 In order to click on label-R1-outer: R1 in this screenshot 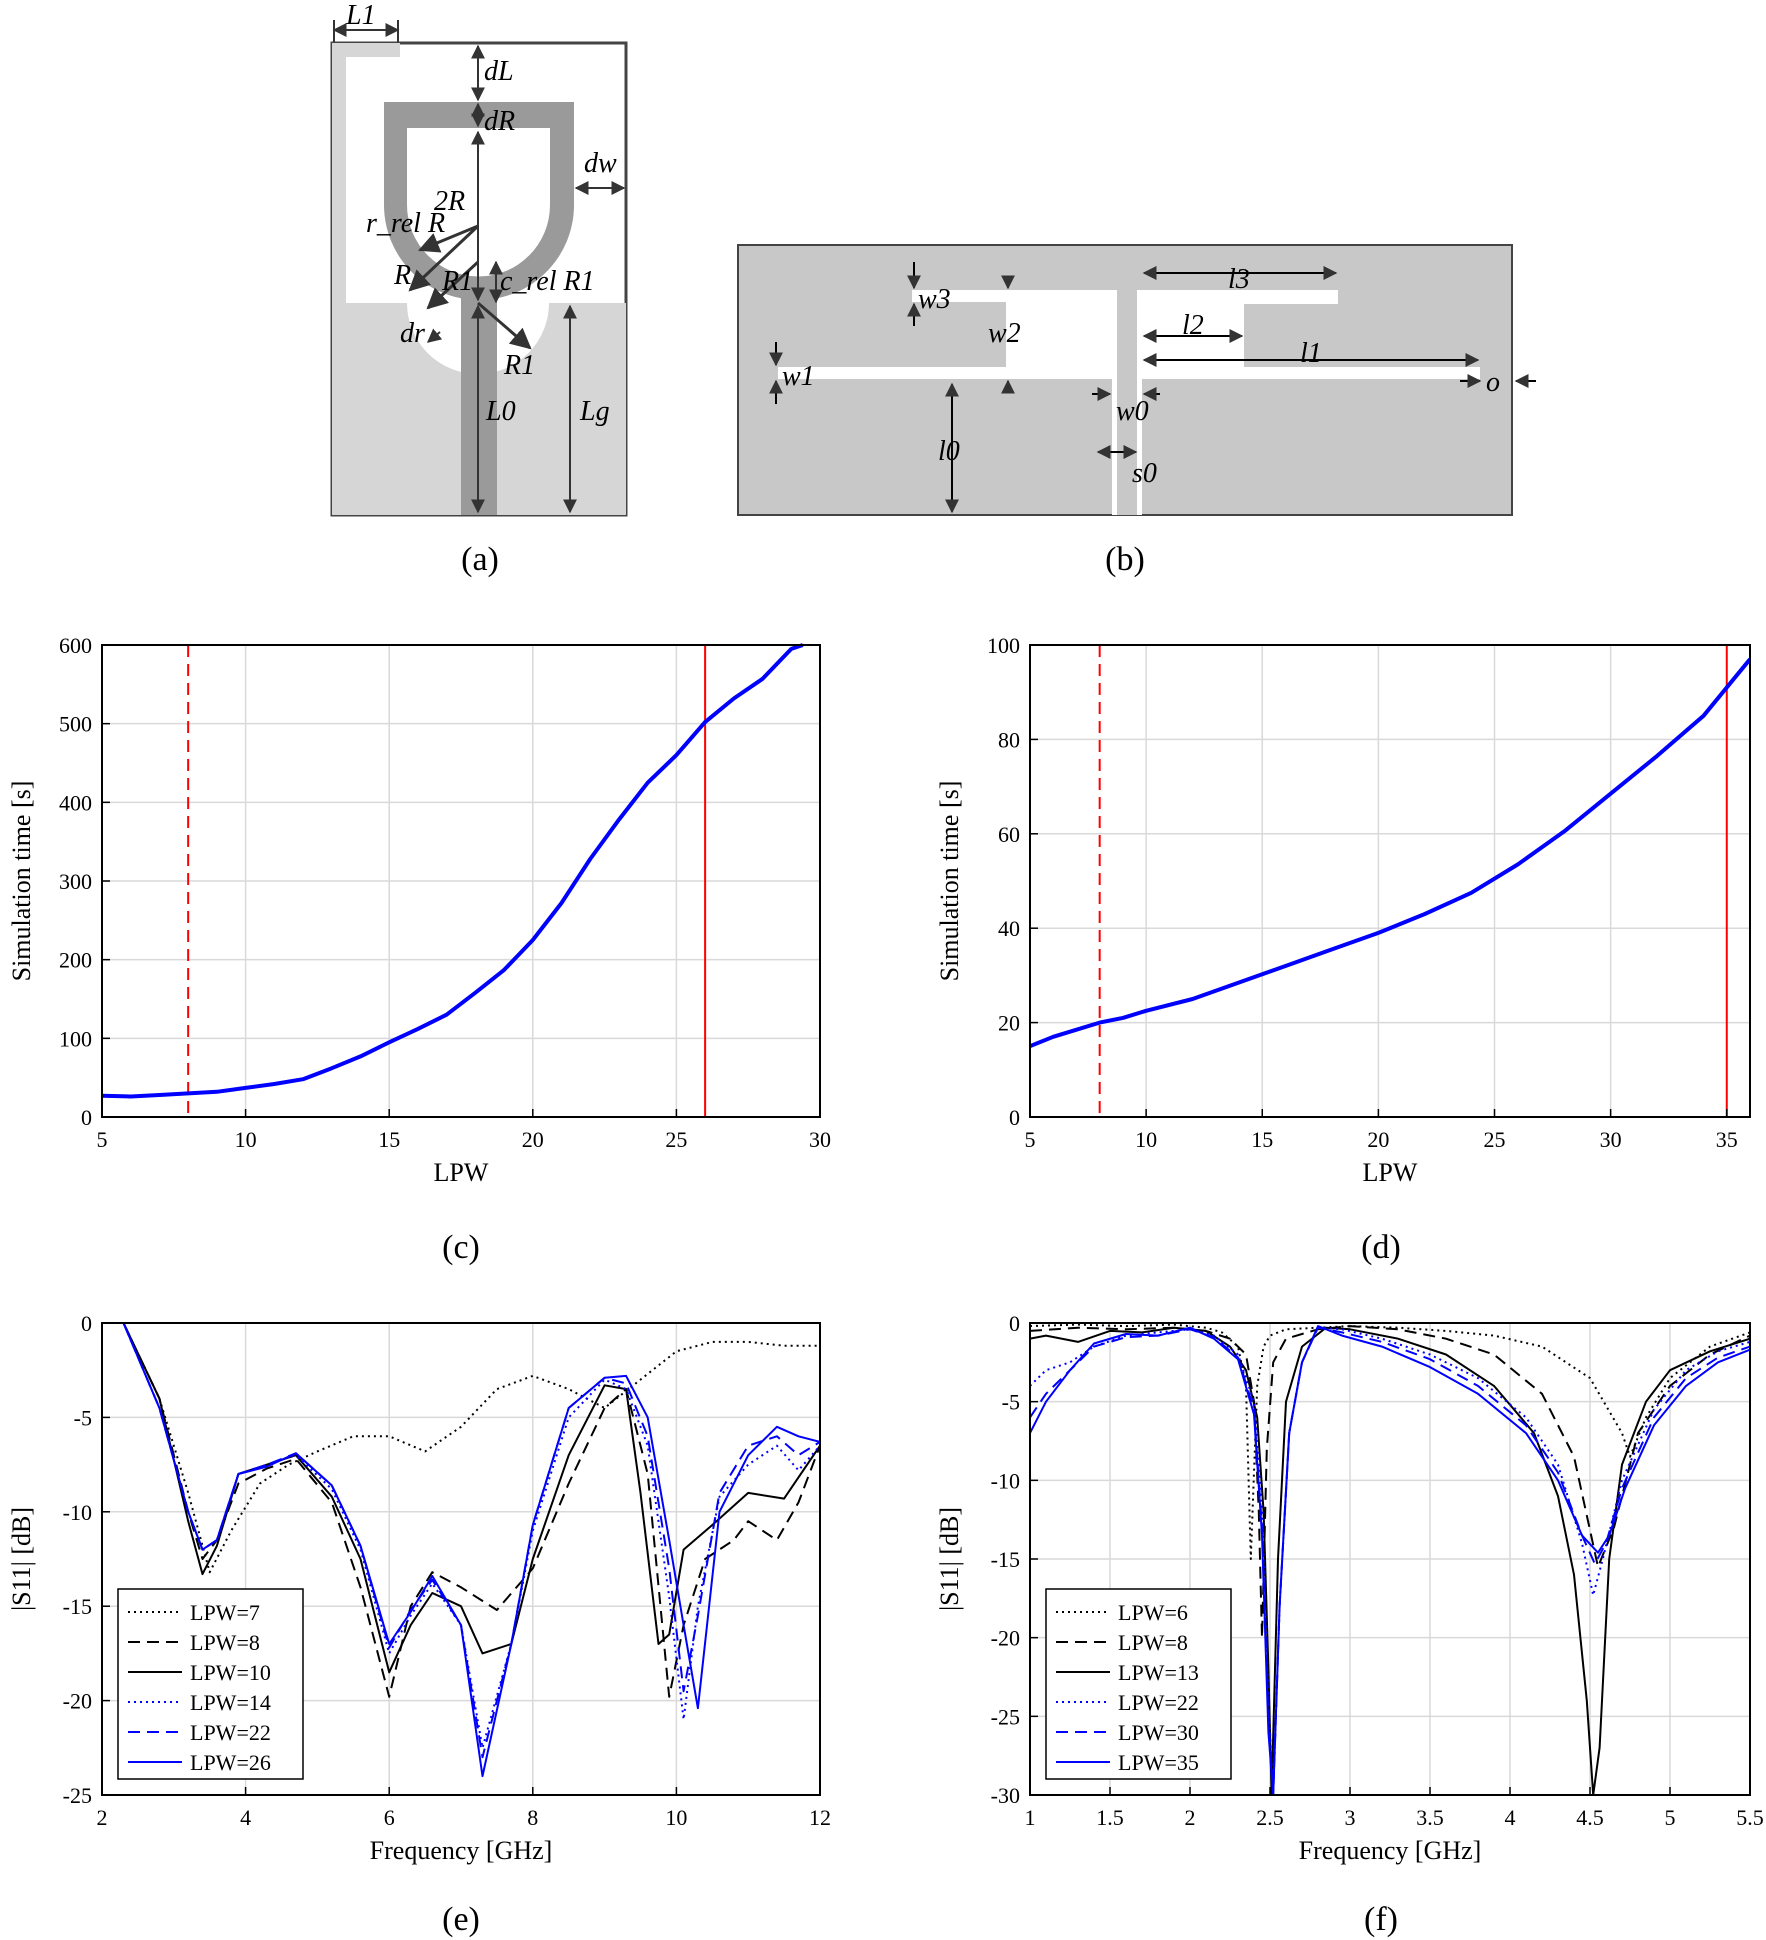, I will do `click(519, 365)`.